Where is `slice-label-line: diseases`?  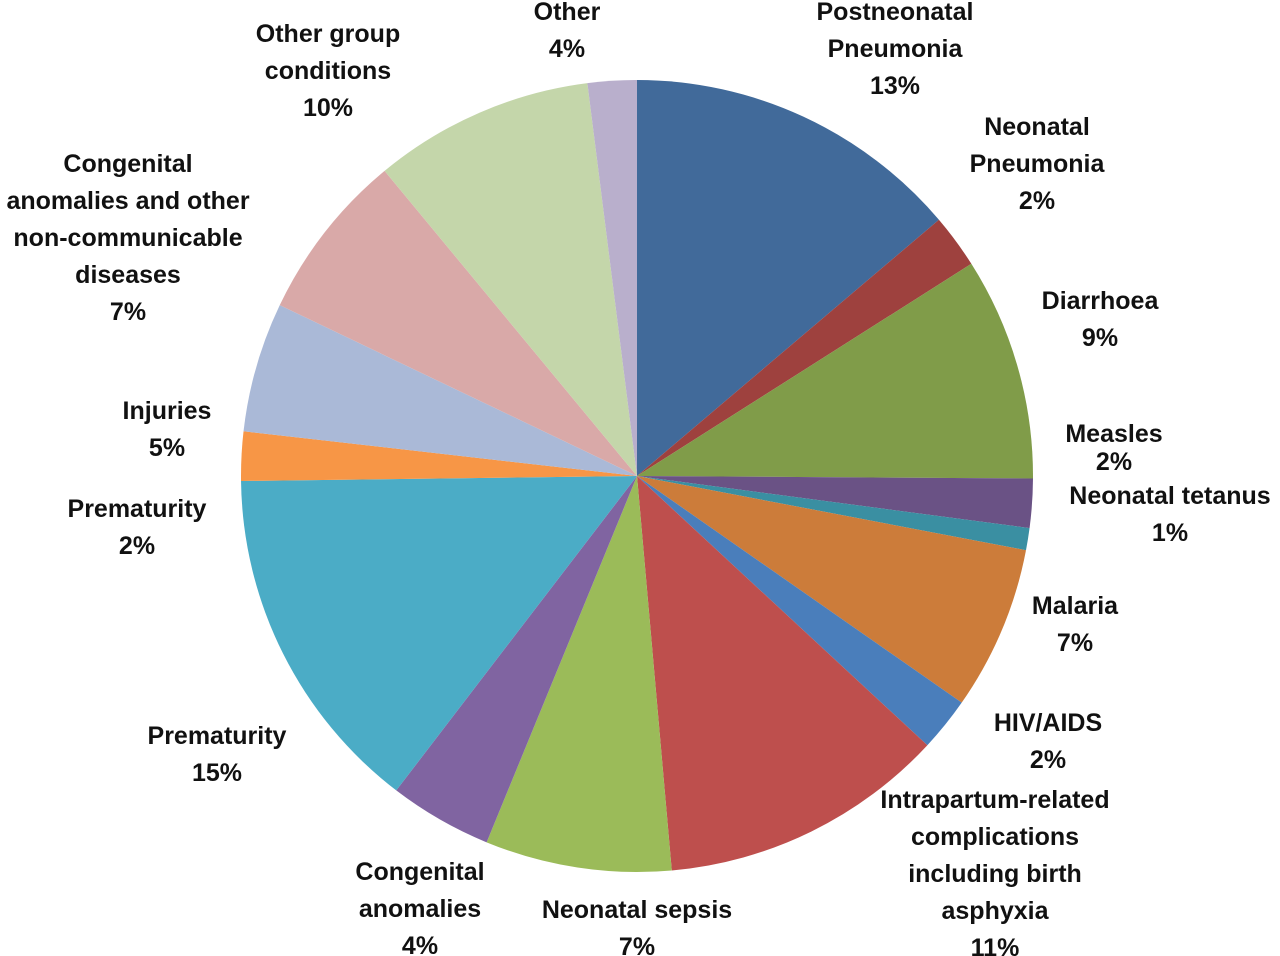 slice-label-line: diseases is located at coordinates (128, 275).